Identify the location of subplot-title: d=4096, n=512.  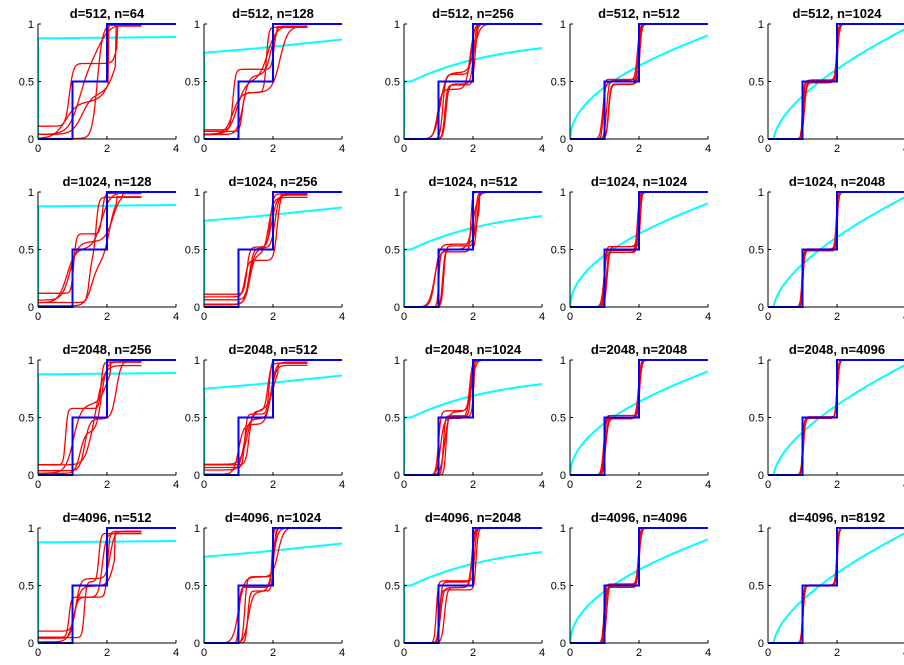
(107, 517).